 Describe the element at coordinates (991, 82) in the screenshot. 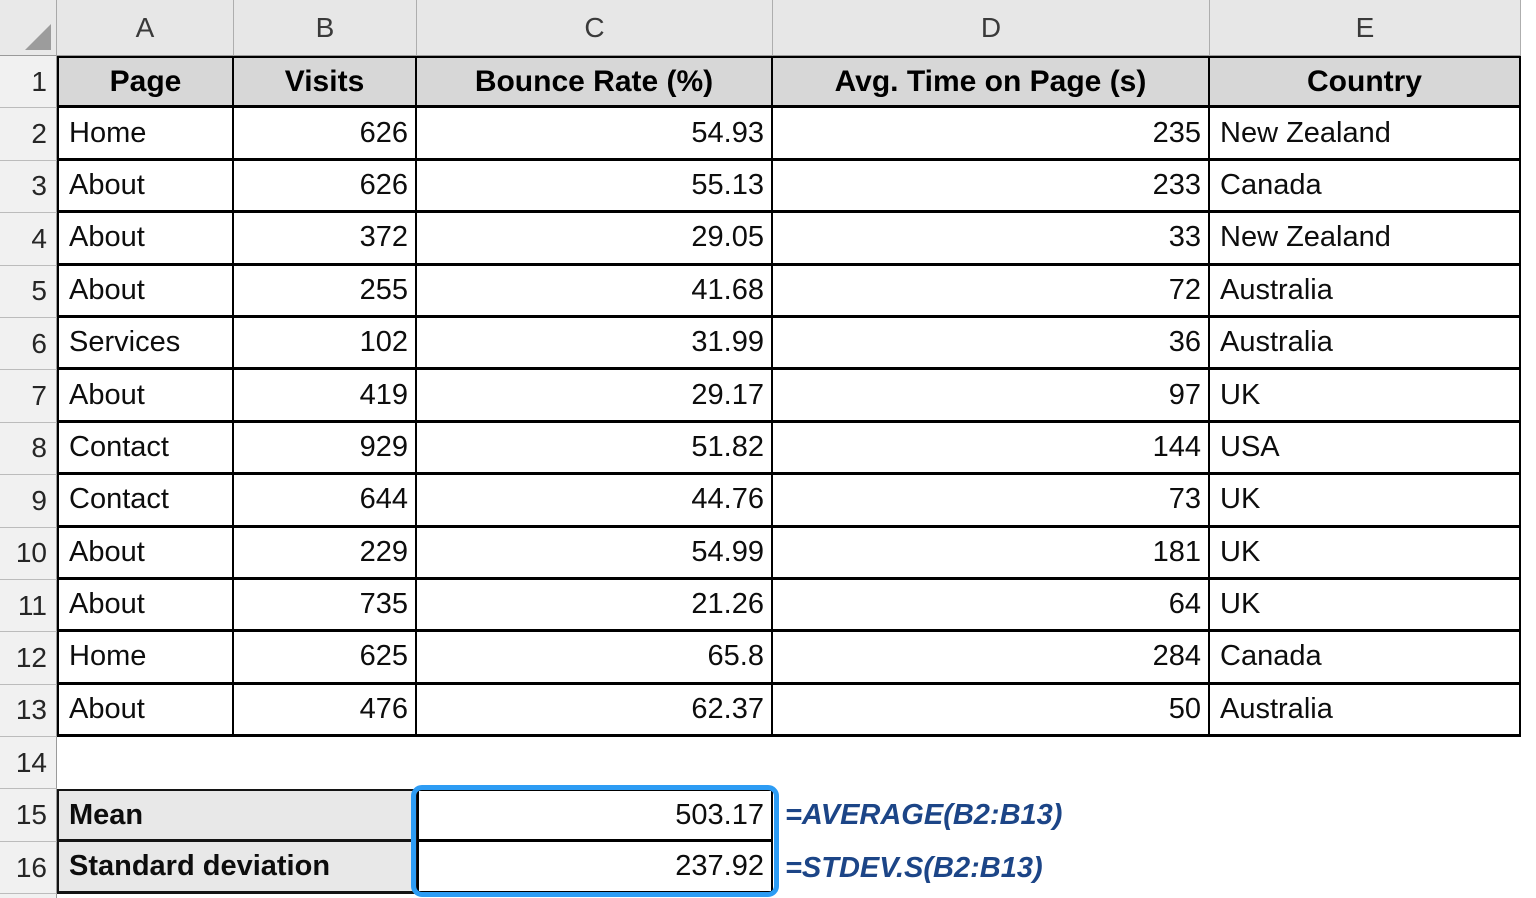

I see `header-cell-avg-time: Avg. Time on Page (s)` at that location.